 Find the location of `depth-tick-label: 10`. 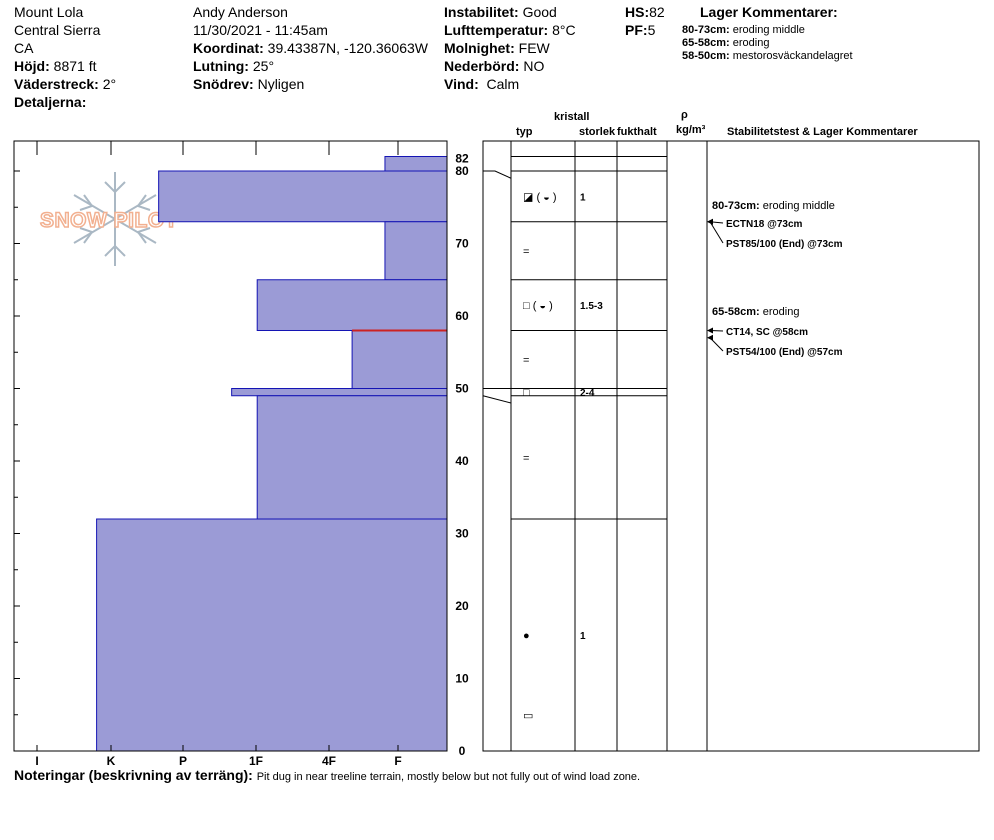

depth-tick-label: 10 is located at coordinates (462, 679).